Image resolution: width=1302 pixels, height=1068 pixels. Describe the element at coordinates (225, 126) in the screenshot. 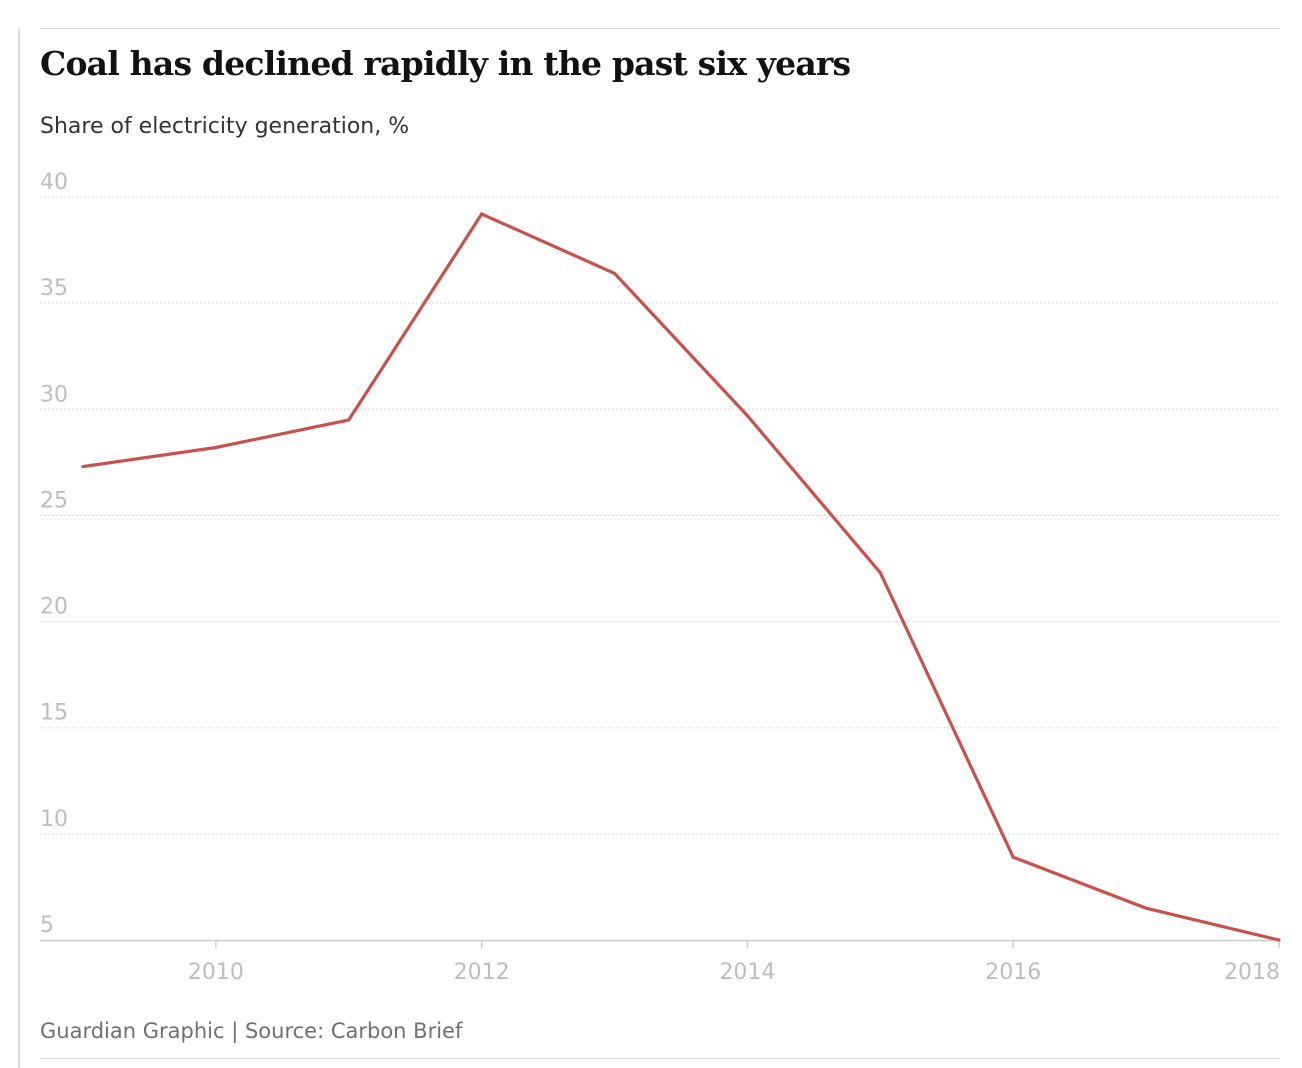

I see `chart-subtitle: Share of electricity generation, %` at that location.